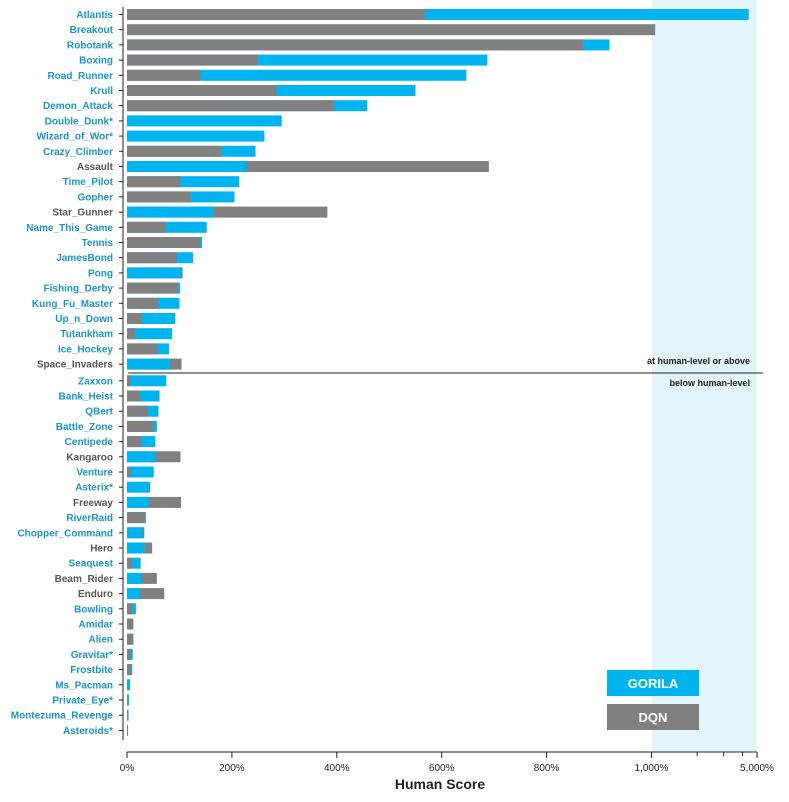 The height and width of the screenshot is (802, 789). I want to click on category-label: Fishing_Derby, so click(79, 289).